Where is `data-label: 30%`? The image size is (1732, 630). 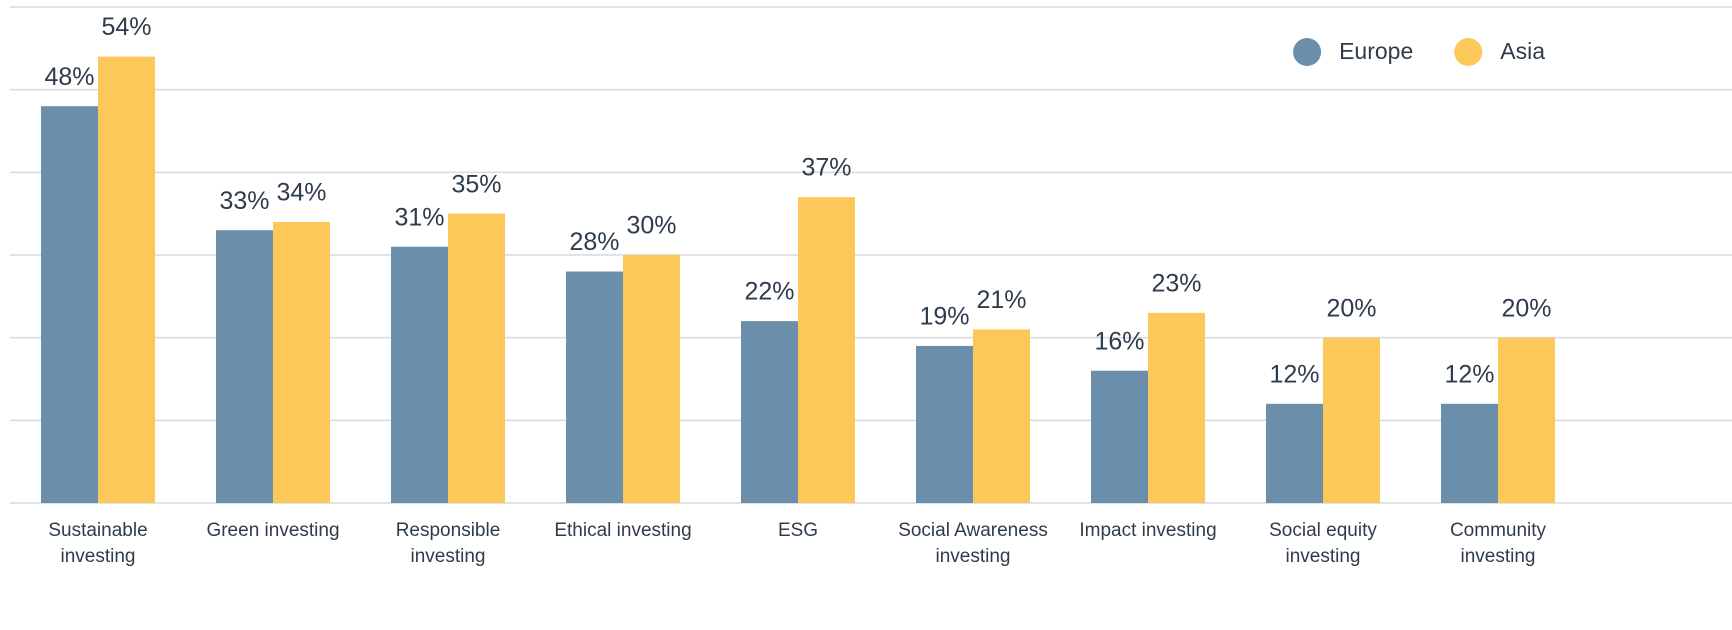 data-label: 30% is located at coordinates (651, 226).